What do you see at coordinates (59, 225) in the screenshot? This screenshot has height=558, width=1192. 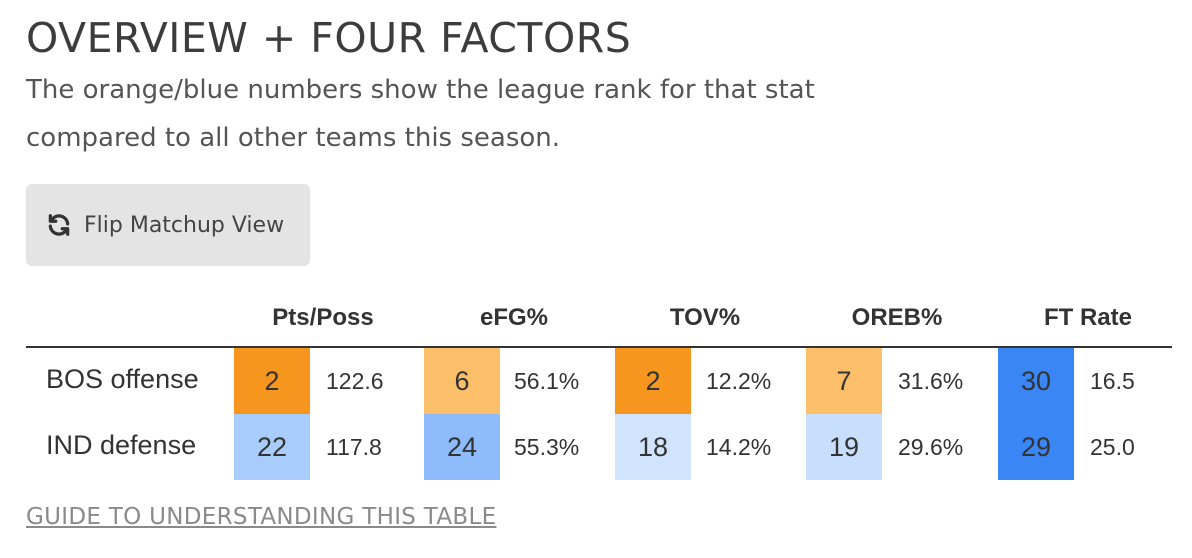 I see `refresh-icon` at bounding box center [59, 225].